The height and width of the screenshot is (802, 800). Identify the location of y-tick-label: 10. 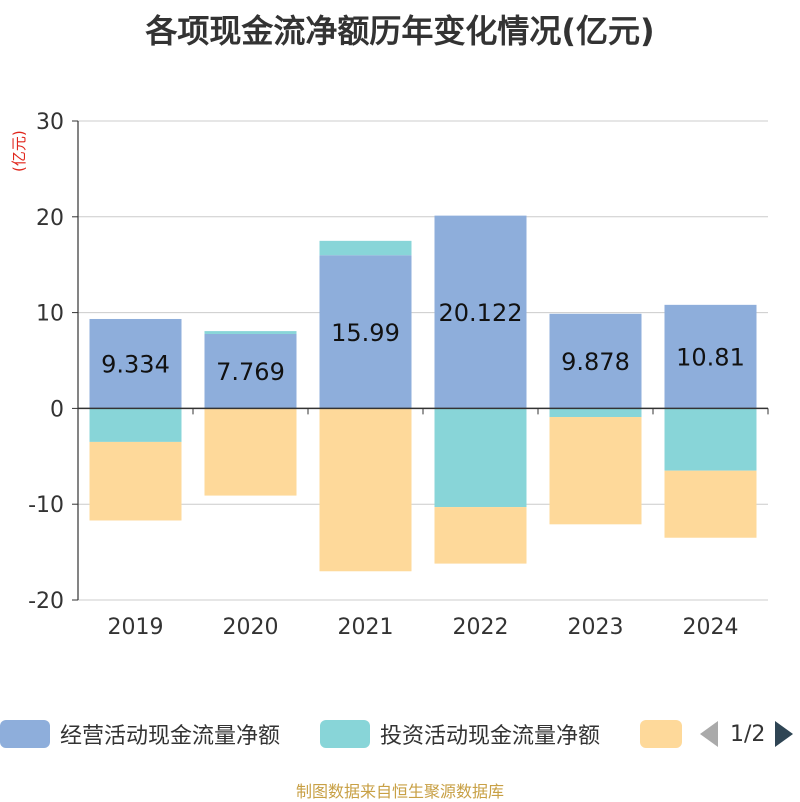
(50, 314).